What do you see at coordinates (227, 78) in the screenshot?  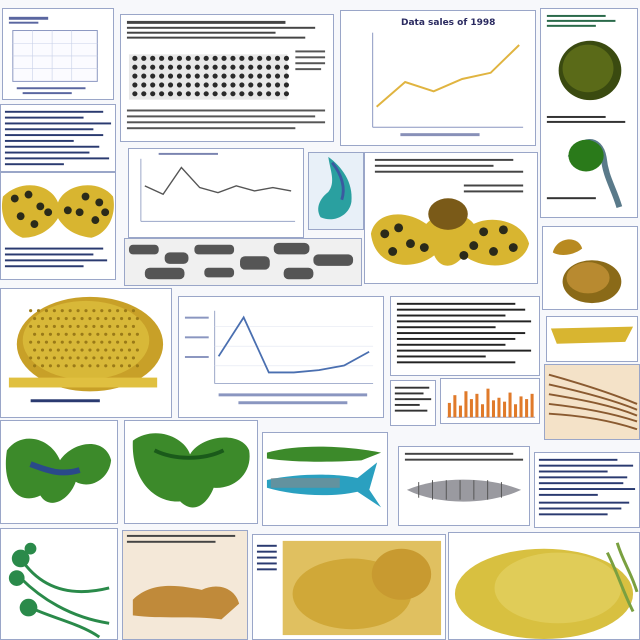 I see `thumbnail-text-table-page` at bounding box center [227, 78].